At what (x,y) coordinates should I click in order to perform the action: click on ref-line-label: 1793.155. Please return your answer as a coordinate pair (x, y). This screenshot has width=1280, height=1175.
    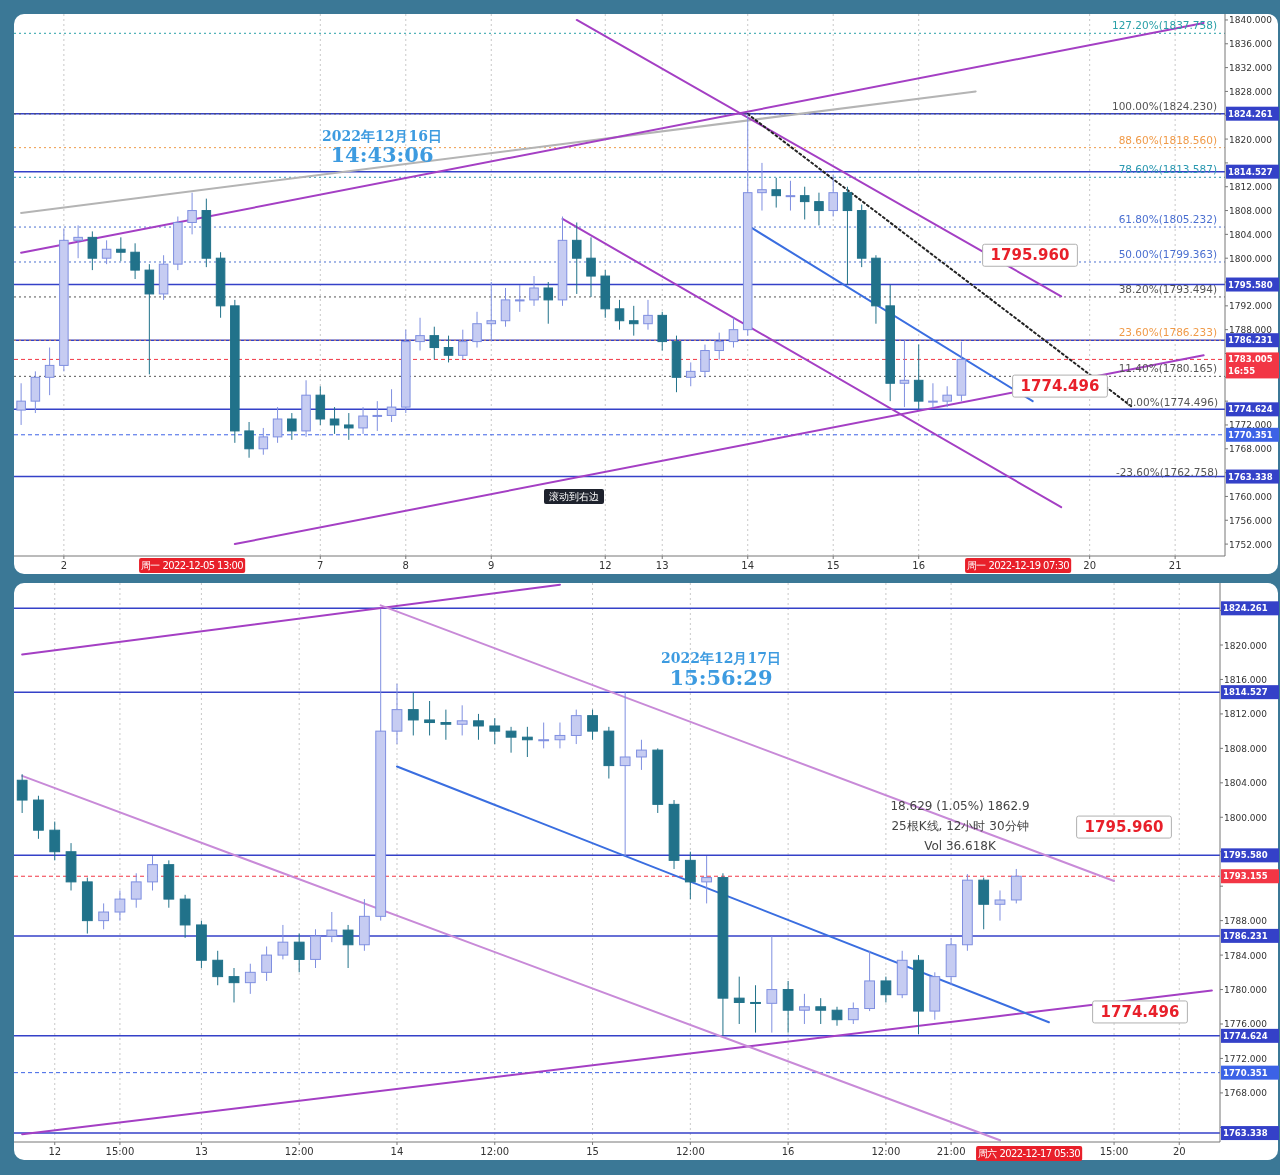
    Looking at the image, I should click on (1245, 876).